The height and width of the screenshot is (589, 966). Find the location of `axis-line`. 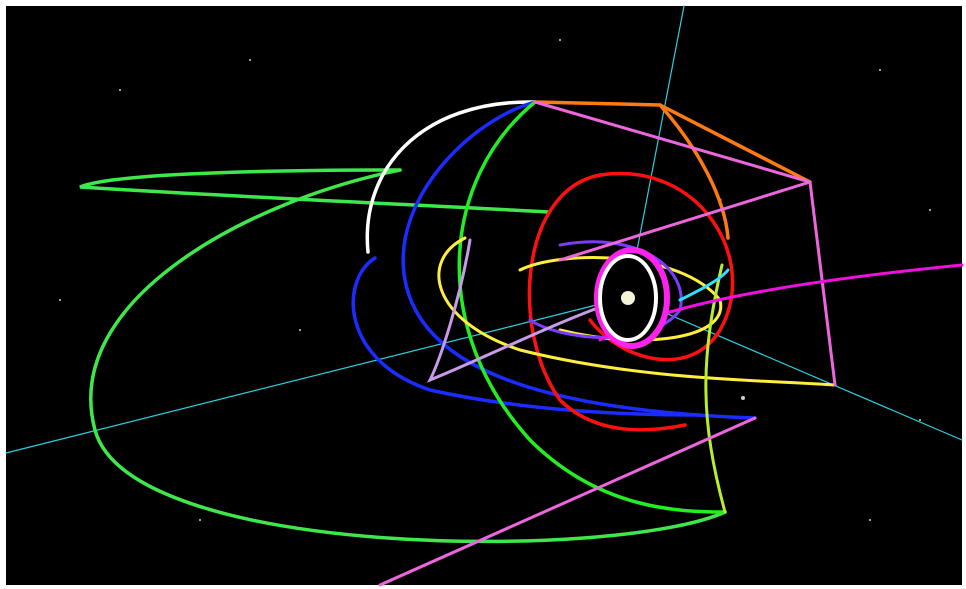

axis-line is located at coordinates (795, 368).